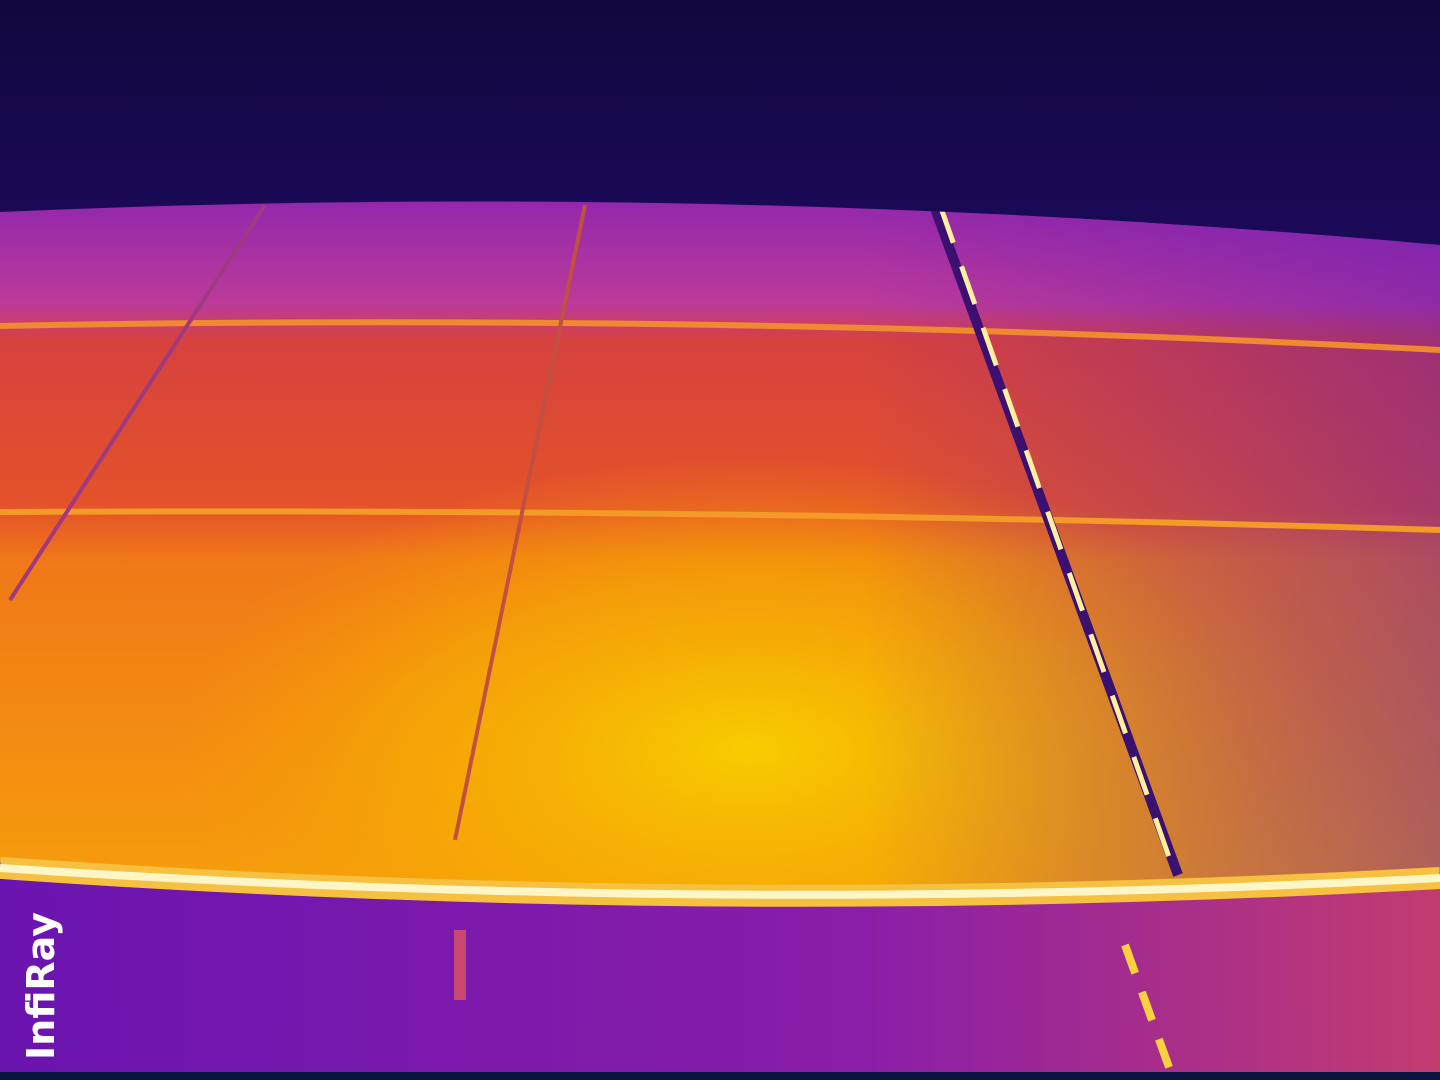 The image size is (1440, 1080). Describe the element at coordinates (1147, 1007) in the screenshot. I see `floor-line` at that location.